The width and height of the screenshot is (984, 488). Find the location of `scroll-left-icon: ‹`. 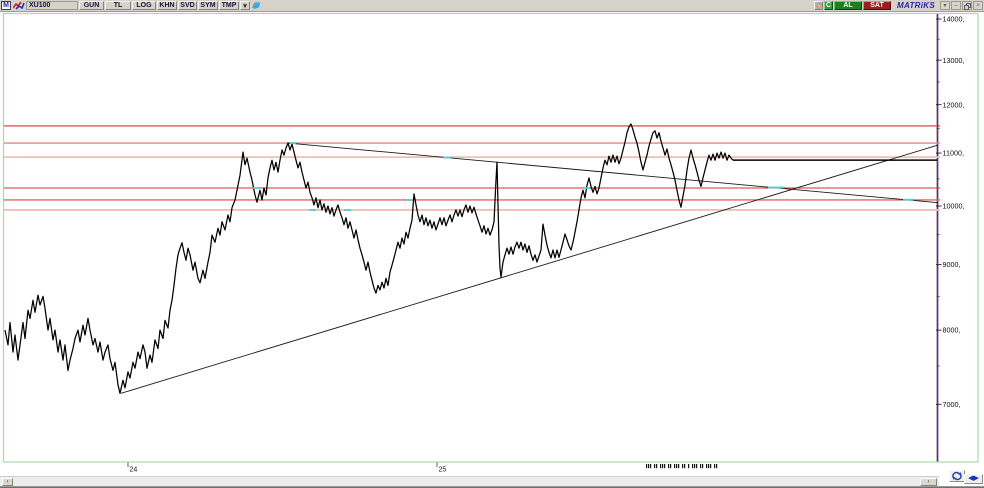

scroll-left-icon: ‹ is located at coordinates (7, 482).